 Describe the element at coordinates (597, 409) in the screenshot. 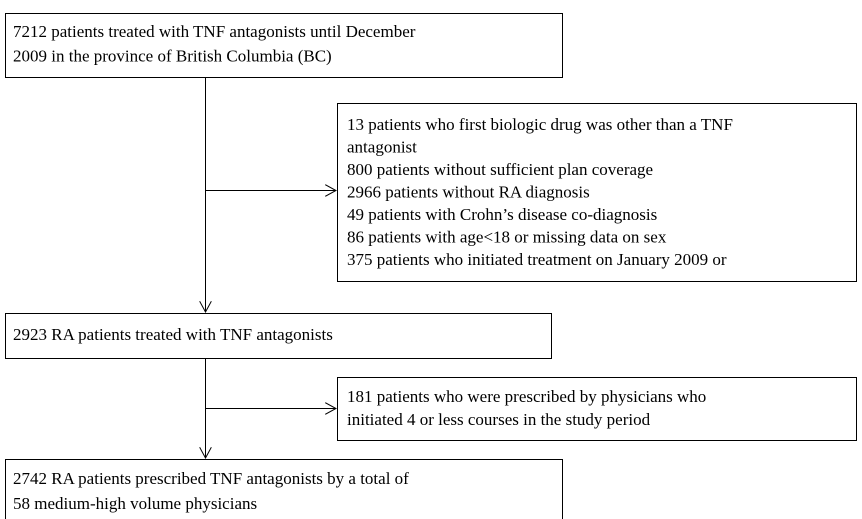

I see `exclusion-box` at that location.